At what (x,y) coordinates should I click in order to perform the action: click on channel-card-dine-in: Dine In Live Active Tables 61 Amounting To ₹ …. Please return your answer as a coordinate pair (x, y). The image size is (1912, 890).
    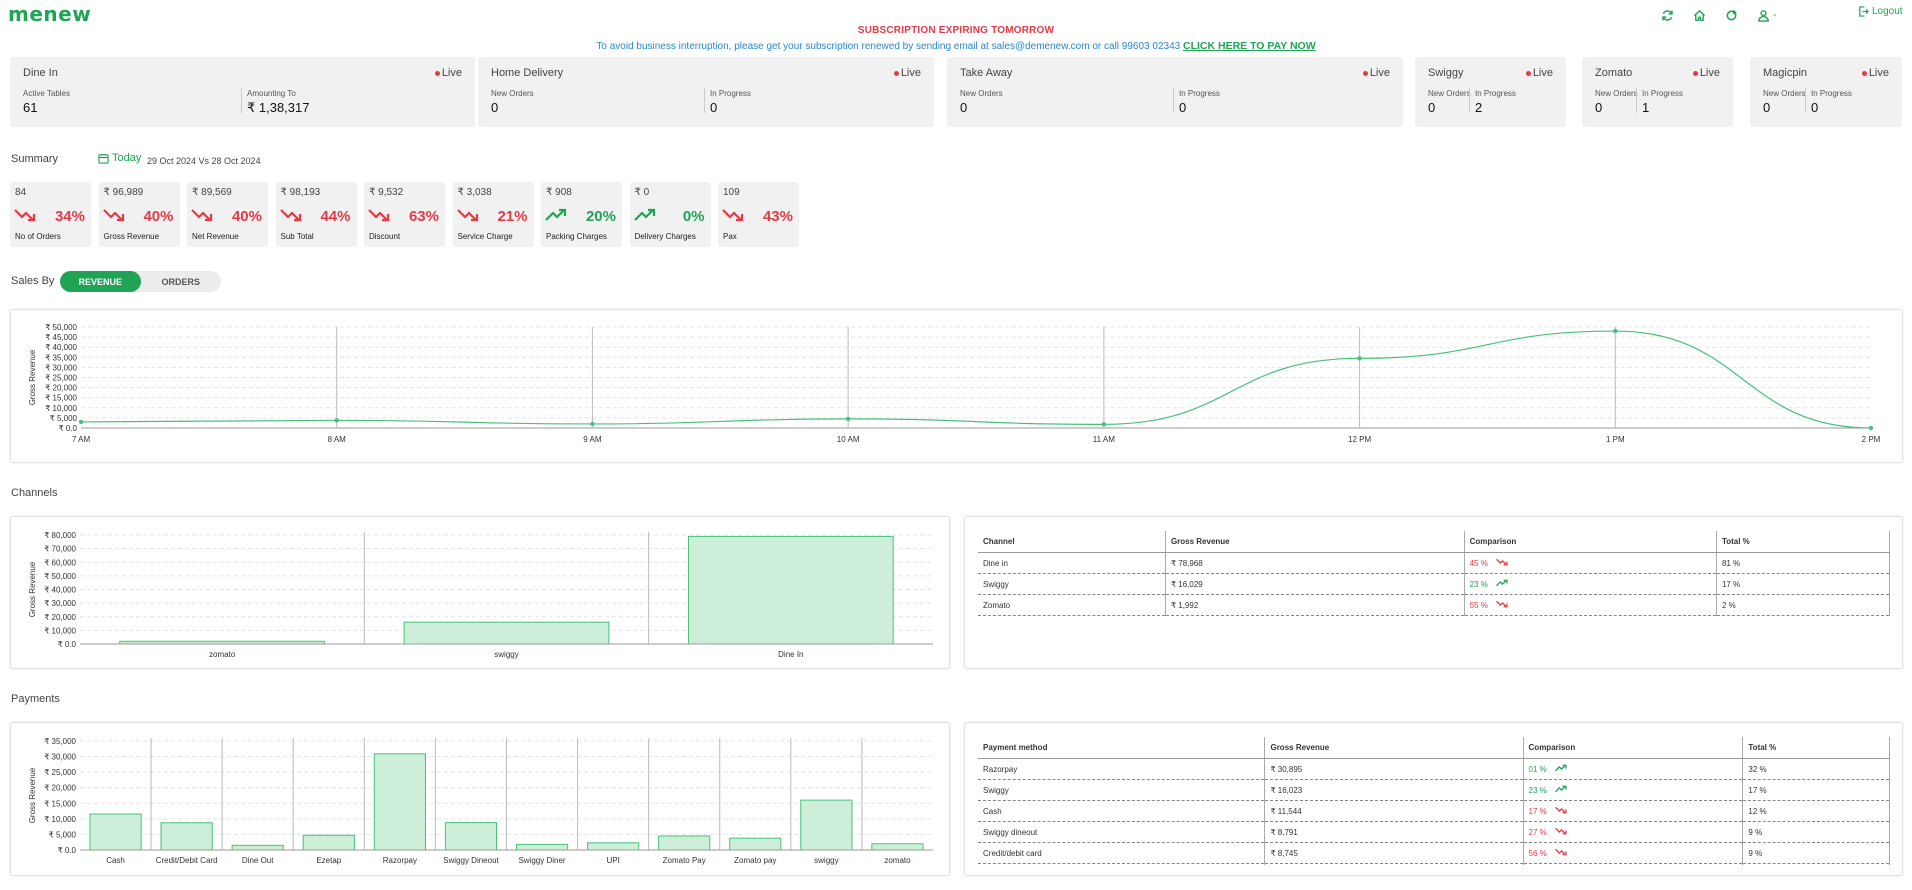
    Looking at the image, I should click on (242, 92).